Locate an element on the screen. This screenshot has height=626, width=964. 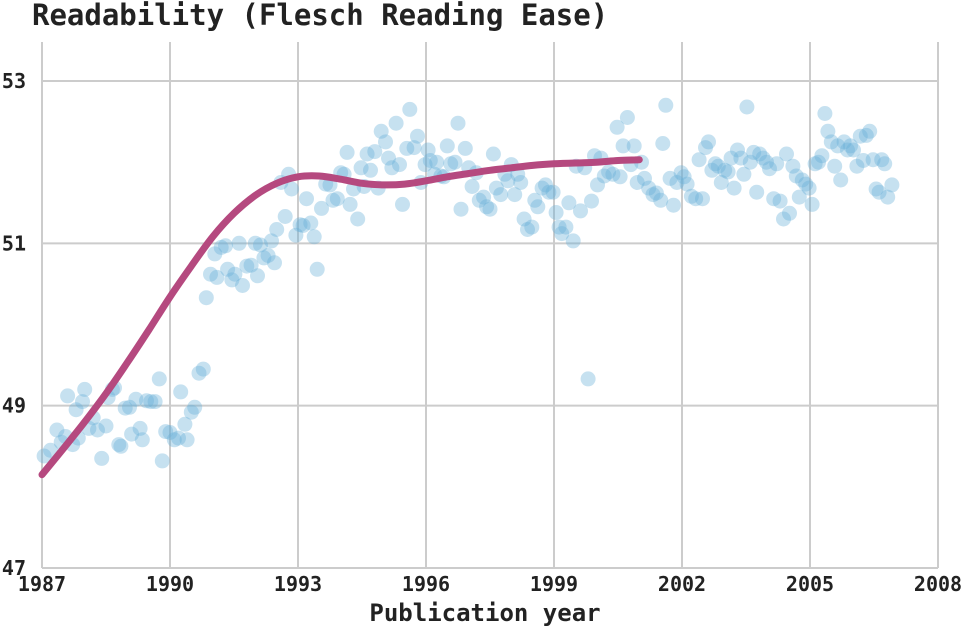
x-tick-label: 1990 is located at coordinates (170, 584).